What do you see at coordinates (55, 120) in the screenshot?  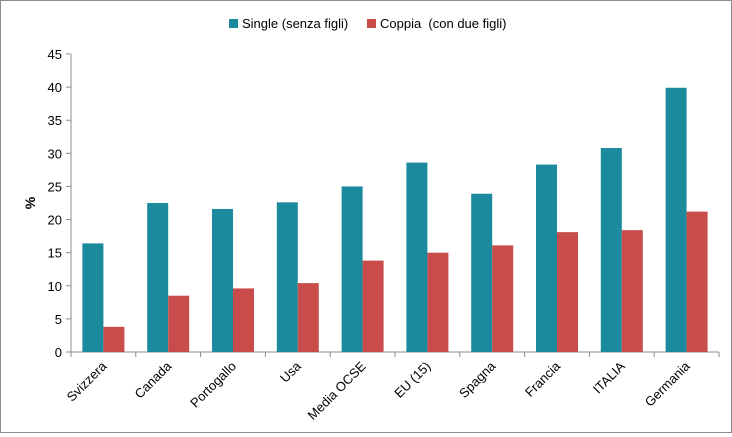 I see `y-tick-label: 35` at bounding box center [55, 120].